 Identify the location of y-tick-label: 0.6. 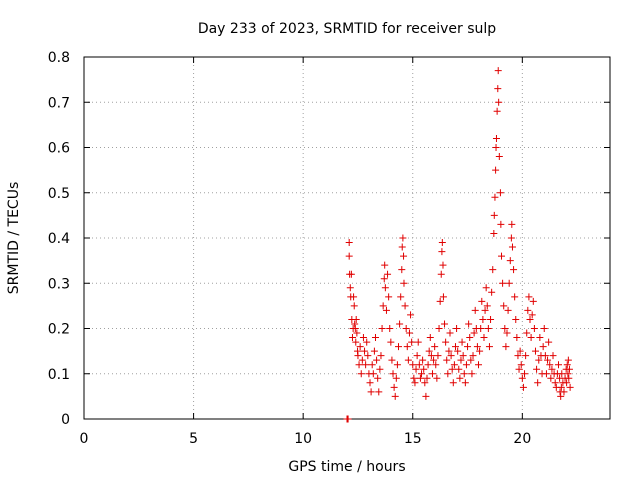
(59, 149).